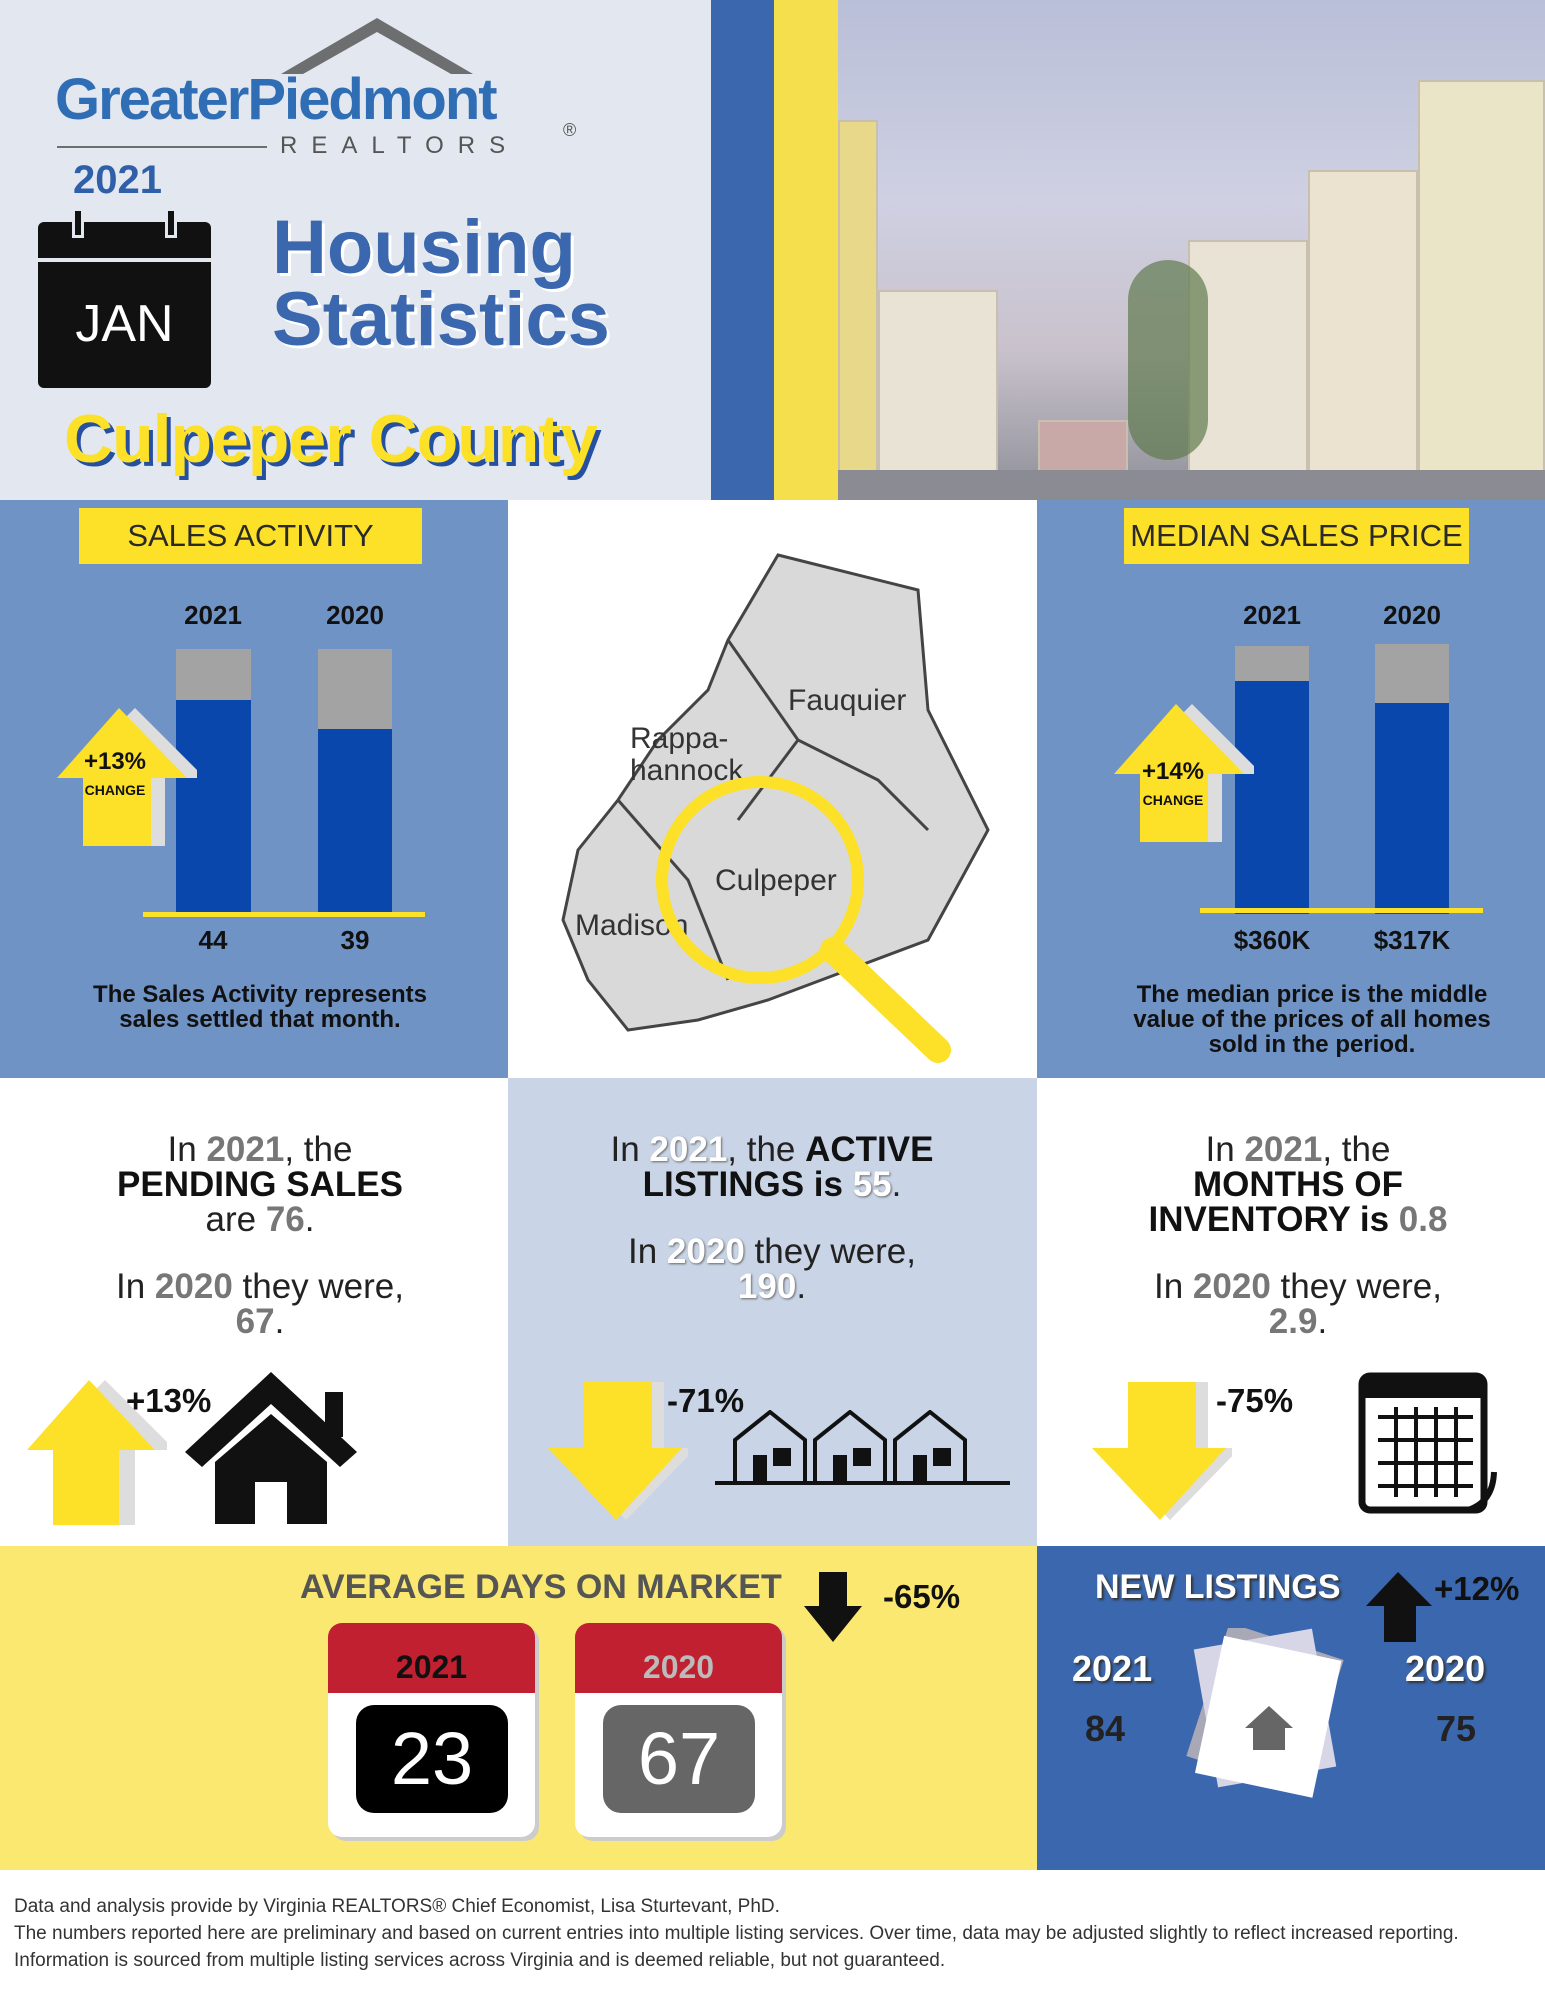 This screenshot has width=1545, height=2000. Describe the element at coordinates (678, 1658) in the screenshot. I see `cal-2020-year: 2020` at that location.